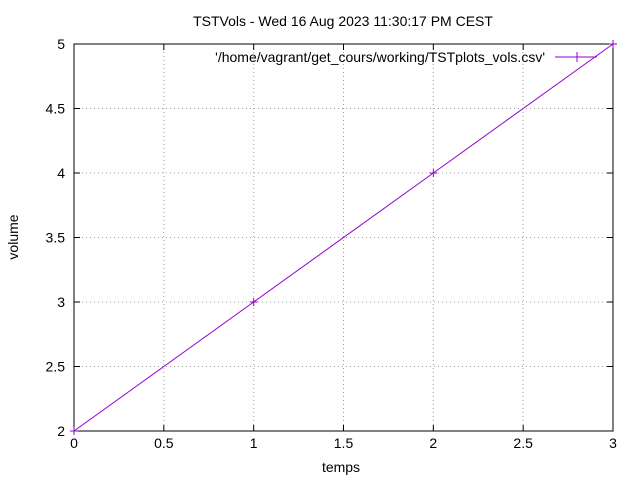 The image size is (640, 480). I want to click on x-tick-label: 0, so click(74, 443).